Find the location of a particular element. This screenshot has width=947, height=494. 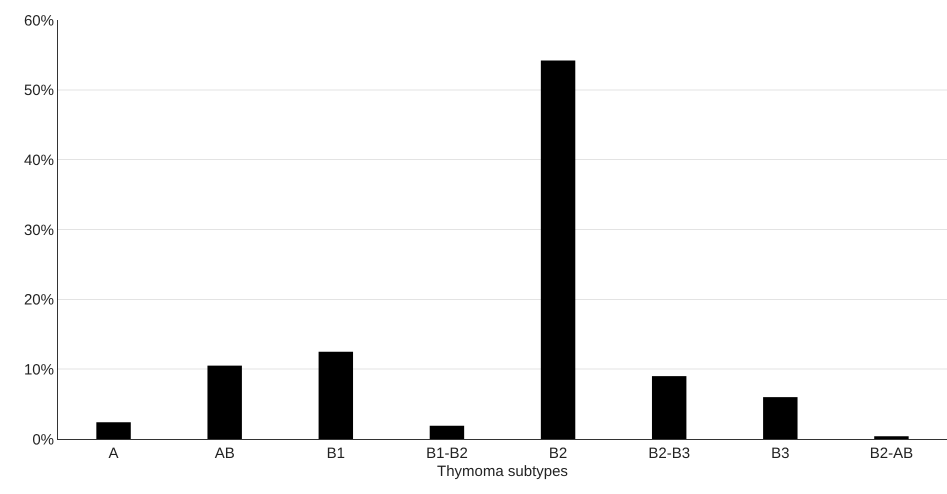

x-axis-title: Thymoma subtypes is located at coordinates (502, 471).